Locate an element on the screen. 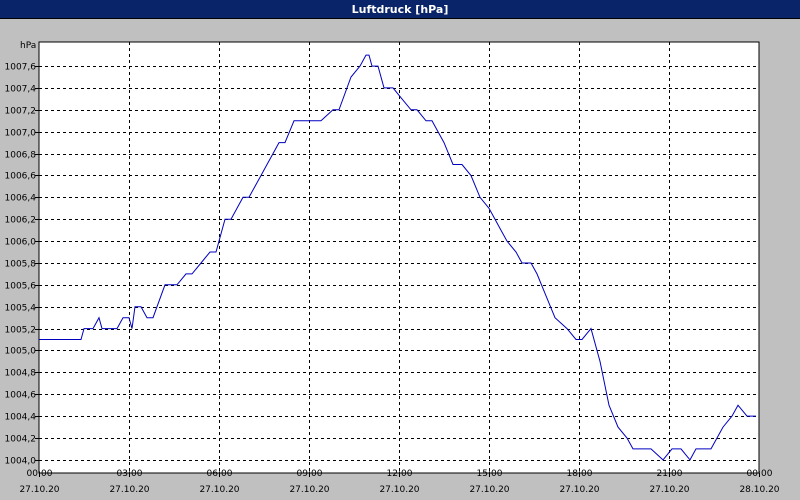 This screenshot has height=500, width=800. y-tick-label: 1005,4 is located at coordinates (21, 309).